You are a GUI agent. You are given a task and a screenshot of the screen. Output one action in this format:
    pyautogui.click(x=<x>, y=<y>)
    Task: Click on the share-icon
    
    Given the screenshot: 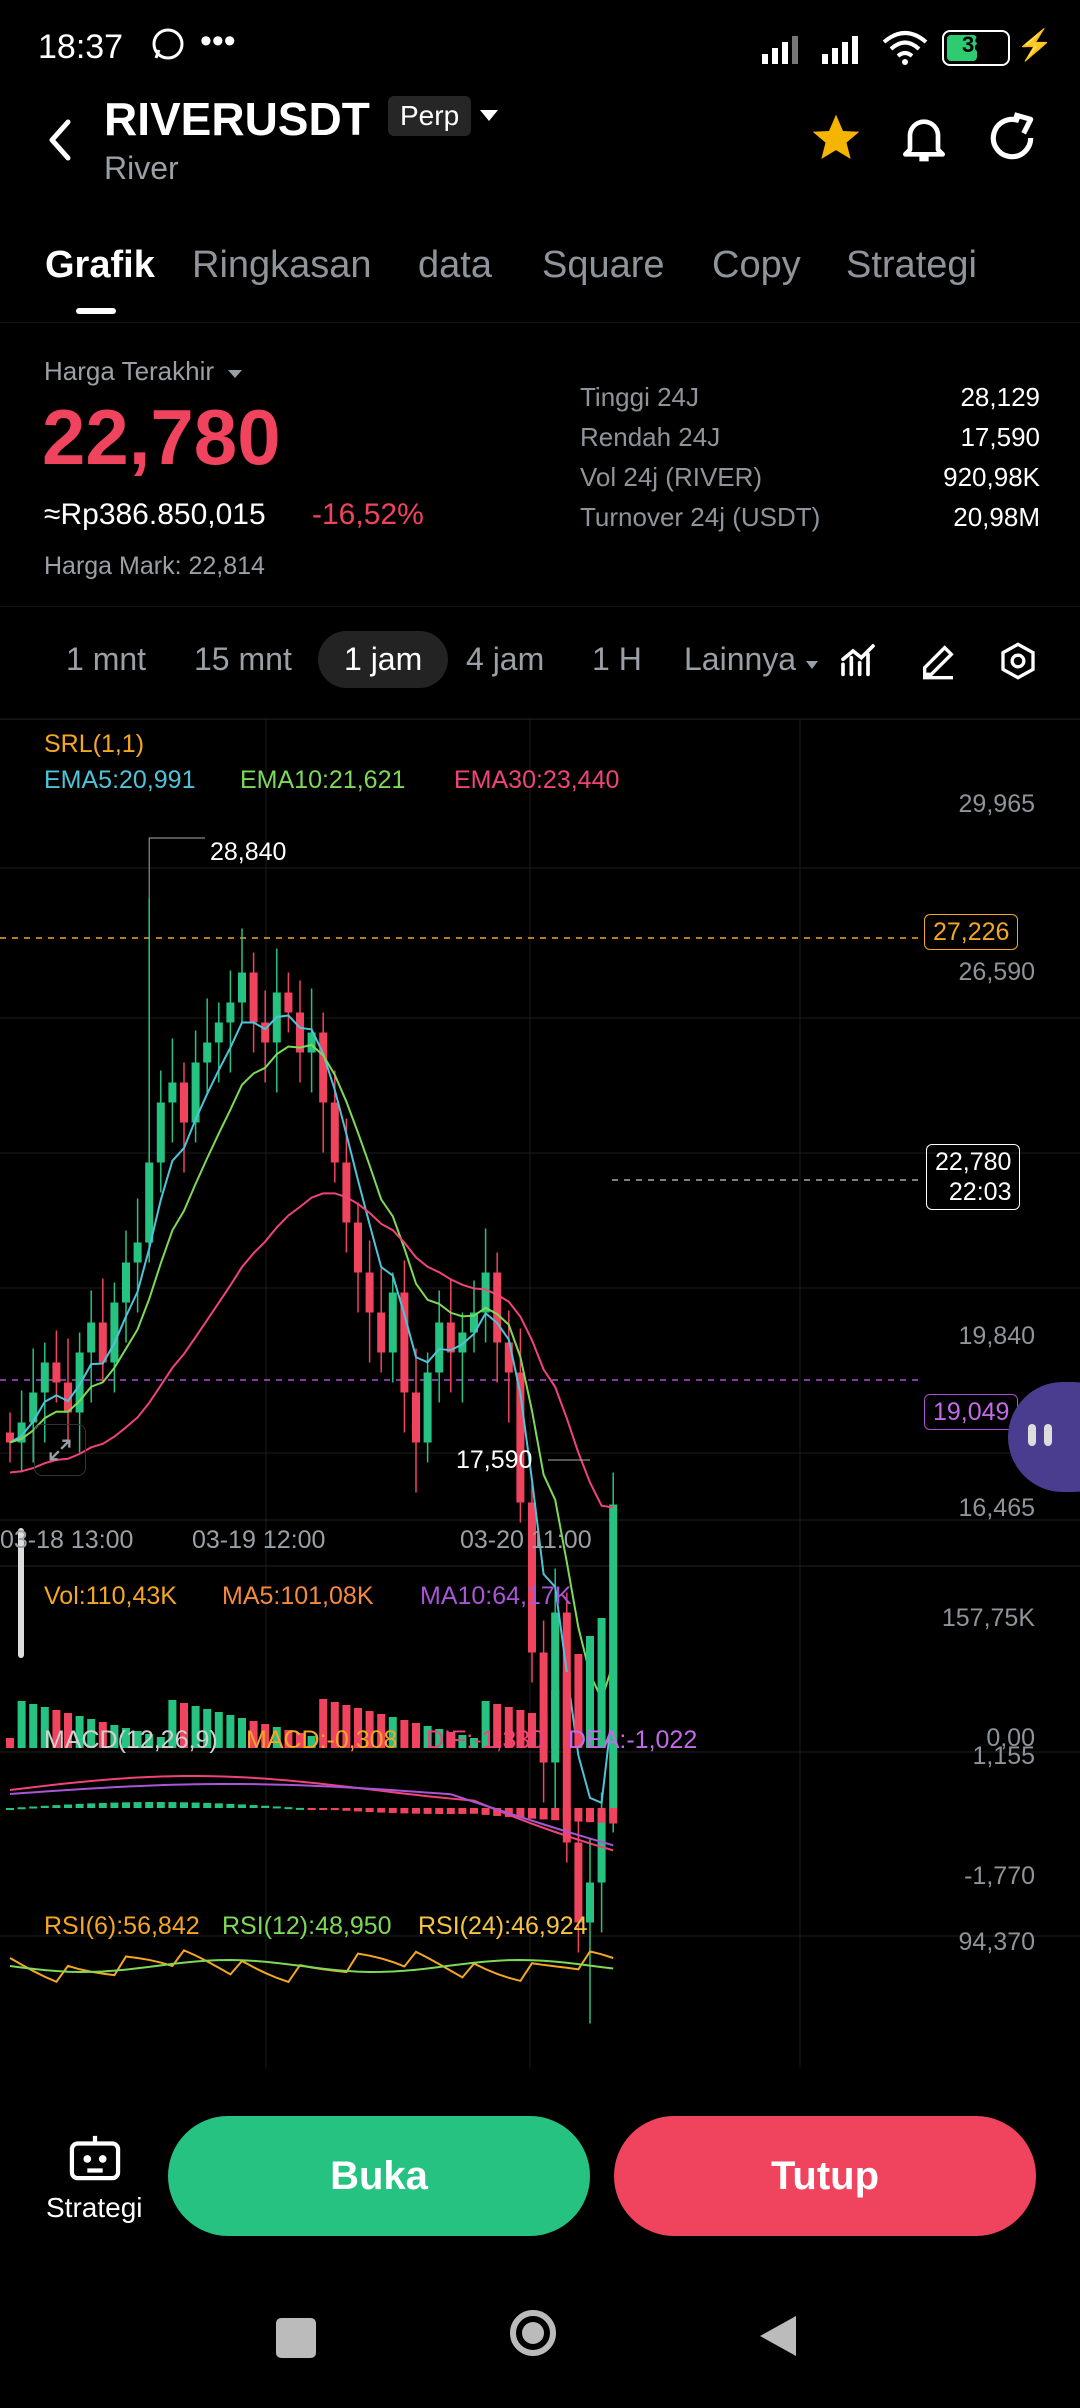 What is the action you would take?
    pyautogui.click(x=1012, y=140)
    